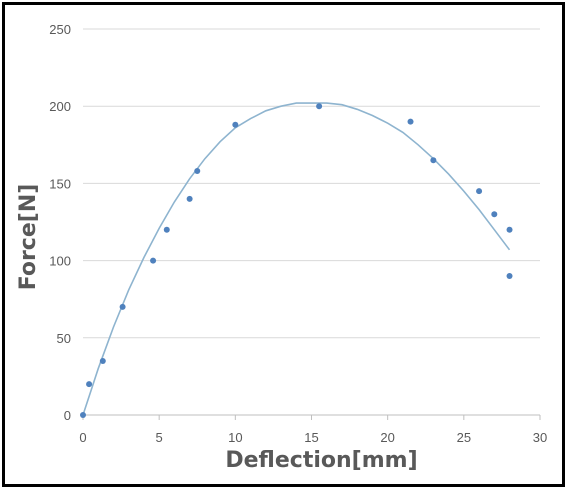 The width and height of the screenshot is (571, 491). Describe the element at coordinates (235, 437) in the screenshot. I see `x-tick-label: 10` at that location.